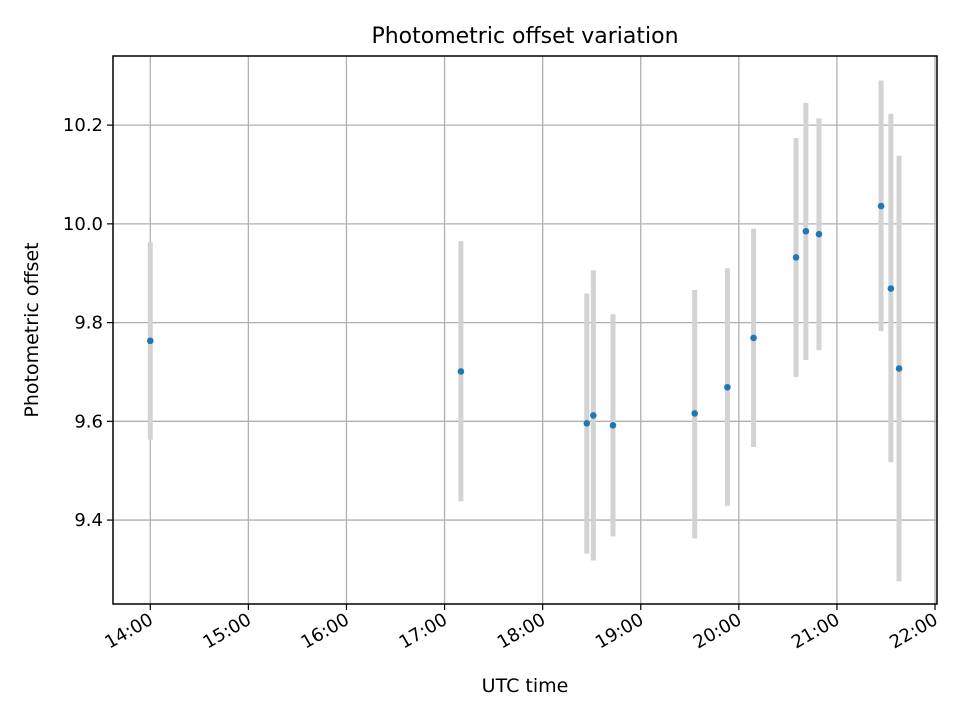  What do you see at coordinates (83, 224) in the screenshot?
I see `y-tick-label: 10.0` at bounding box center [83, 224].